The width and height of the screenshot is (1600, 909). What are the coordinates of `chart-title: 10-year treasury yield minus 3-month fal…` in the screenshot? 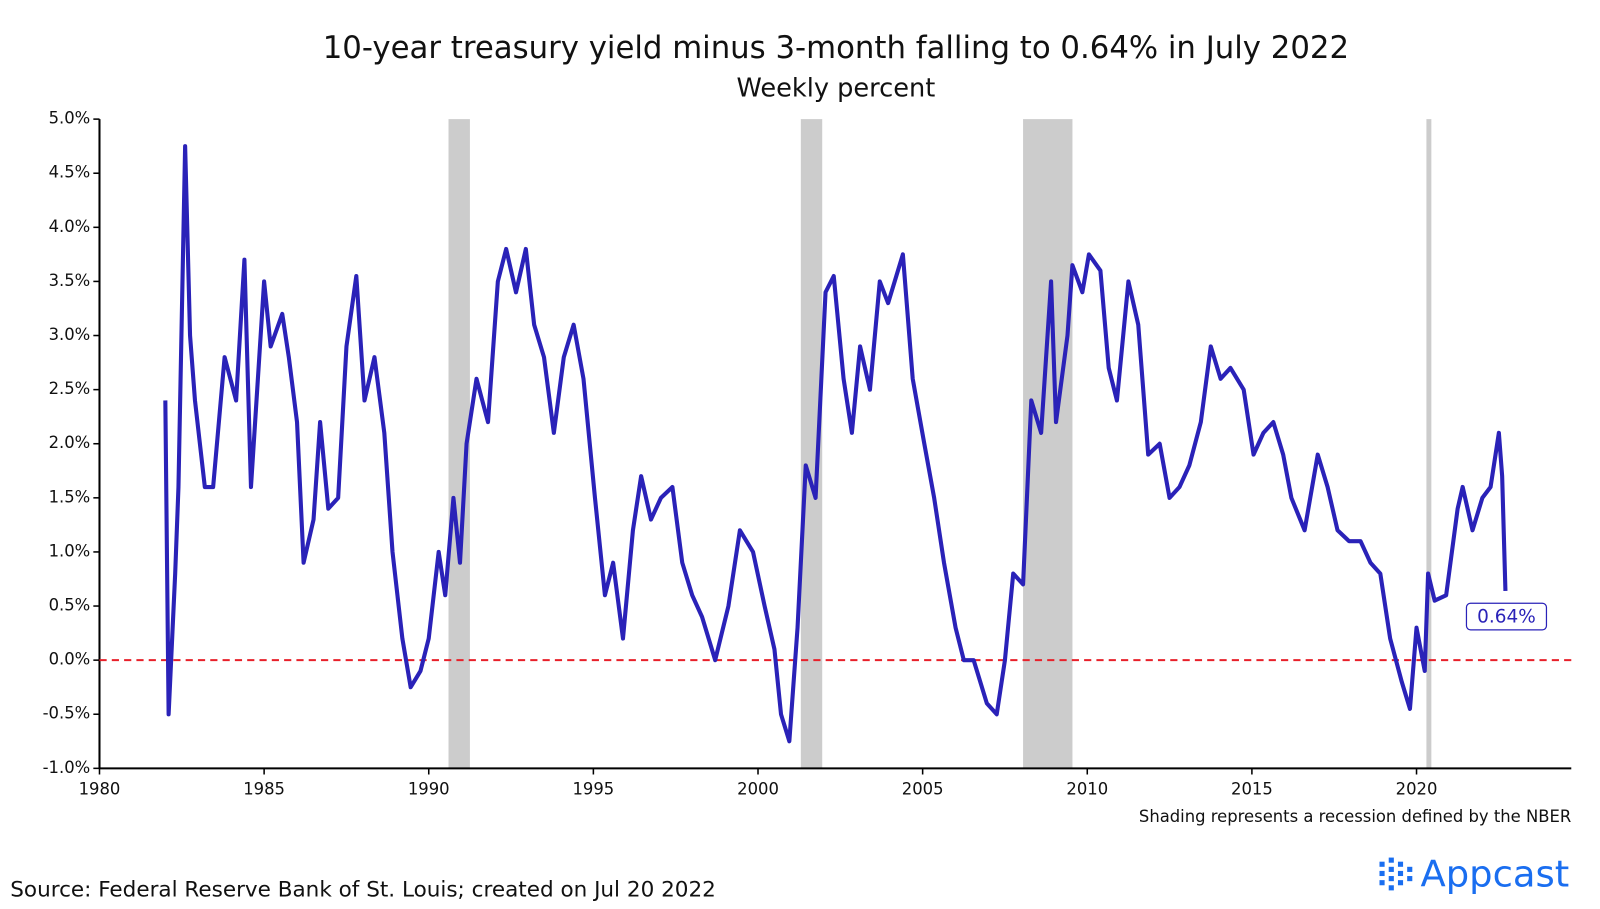 It's located at (836, 48).